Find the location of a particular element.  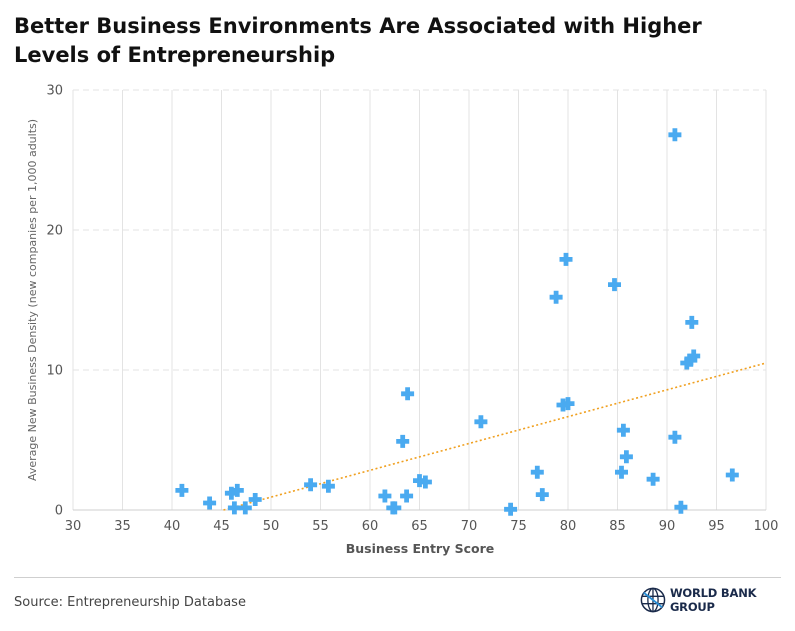

y-tick-label: 10 is located at coordinates (54, 371).